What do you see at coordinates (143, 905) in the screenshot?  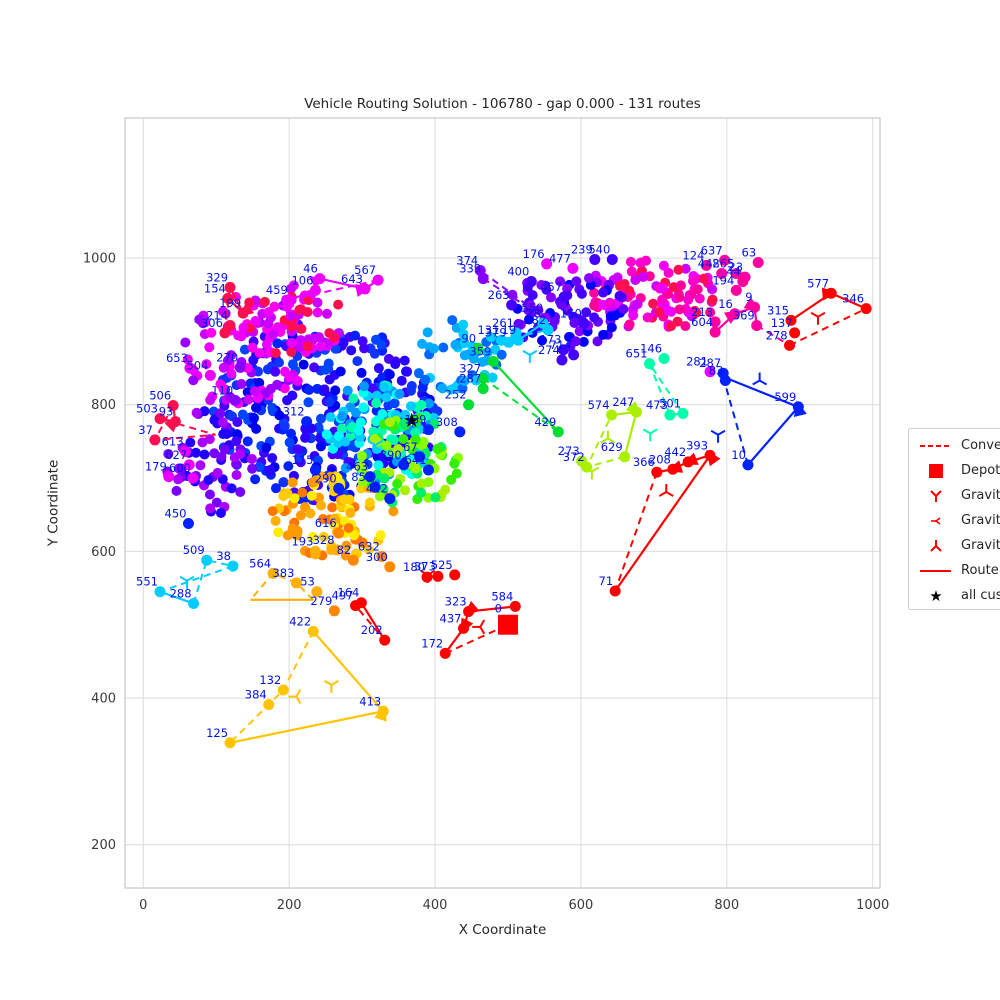 I see `x-tick-label: 0` at bounding box center [143, 905].